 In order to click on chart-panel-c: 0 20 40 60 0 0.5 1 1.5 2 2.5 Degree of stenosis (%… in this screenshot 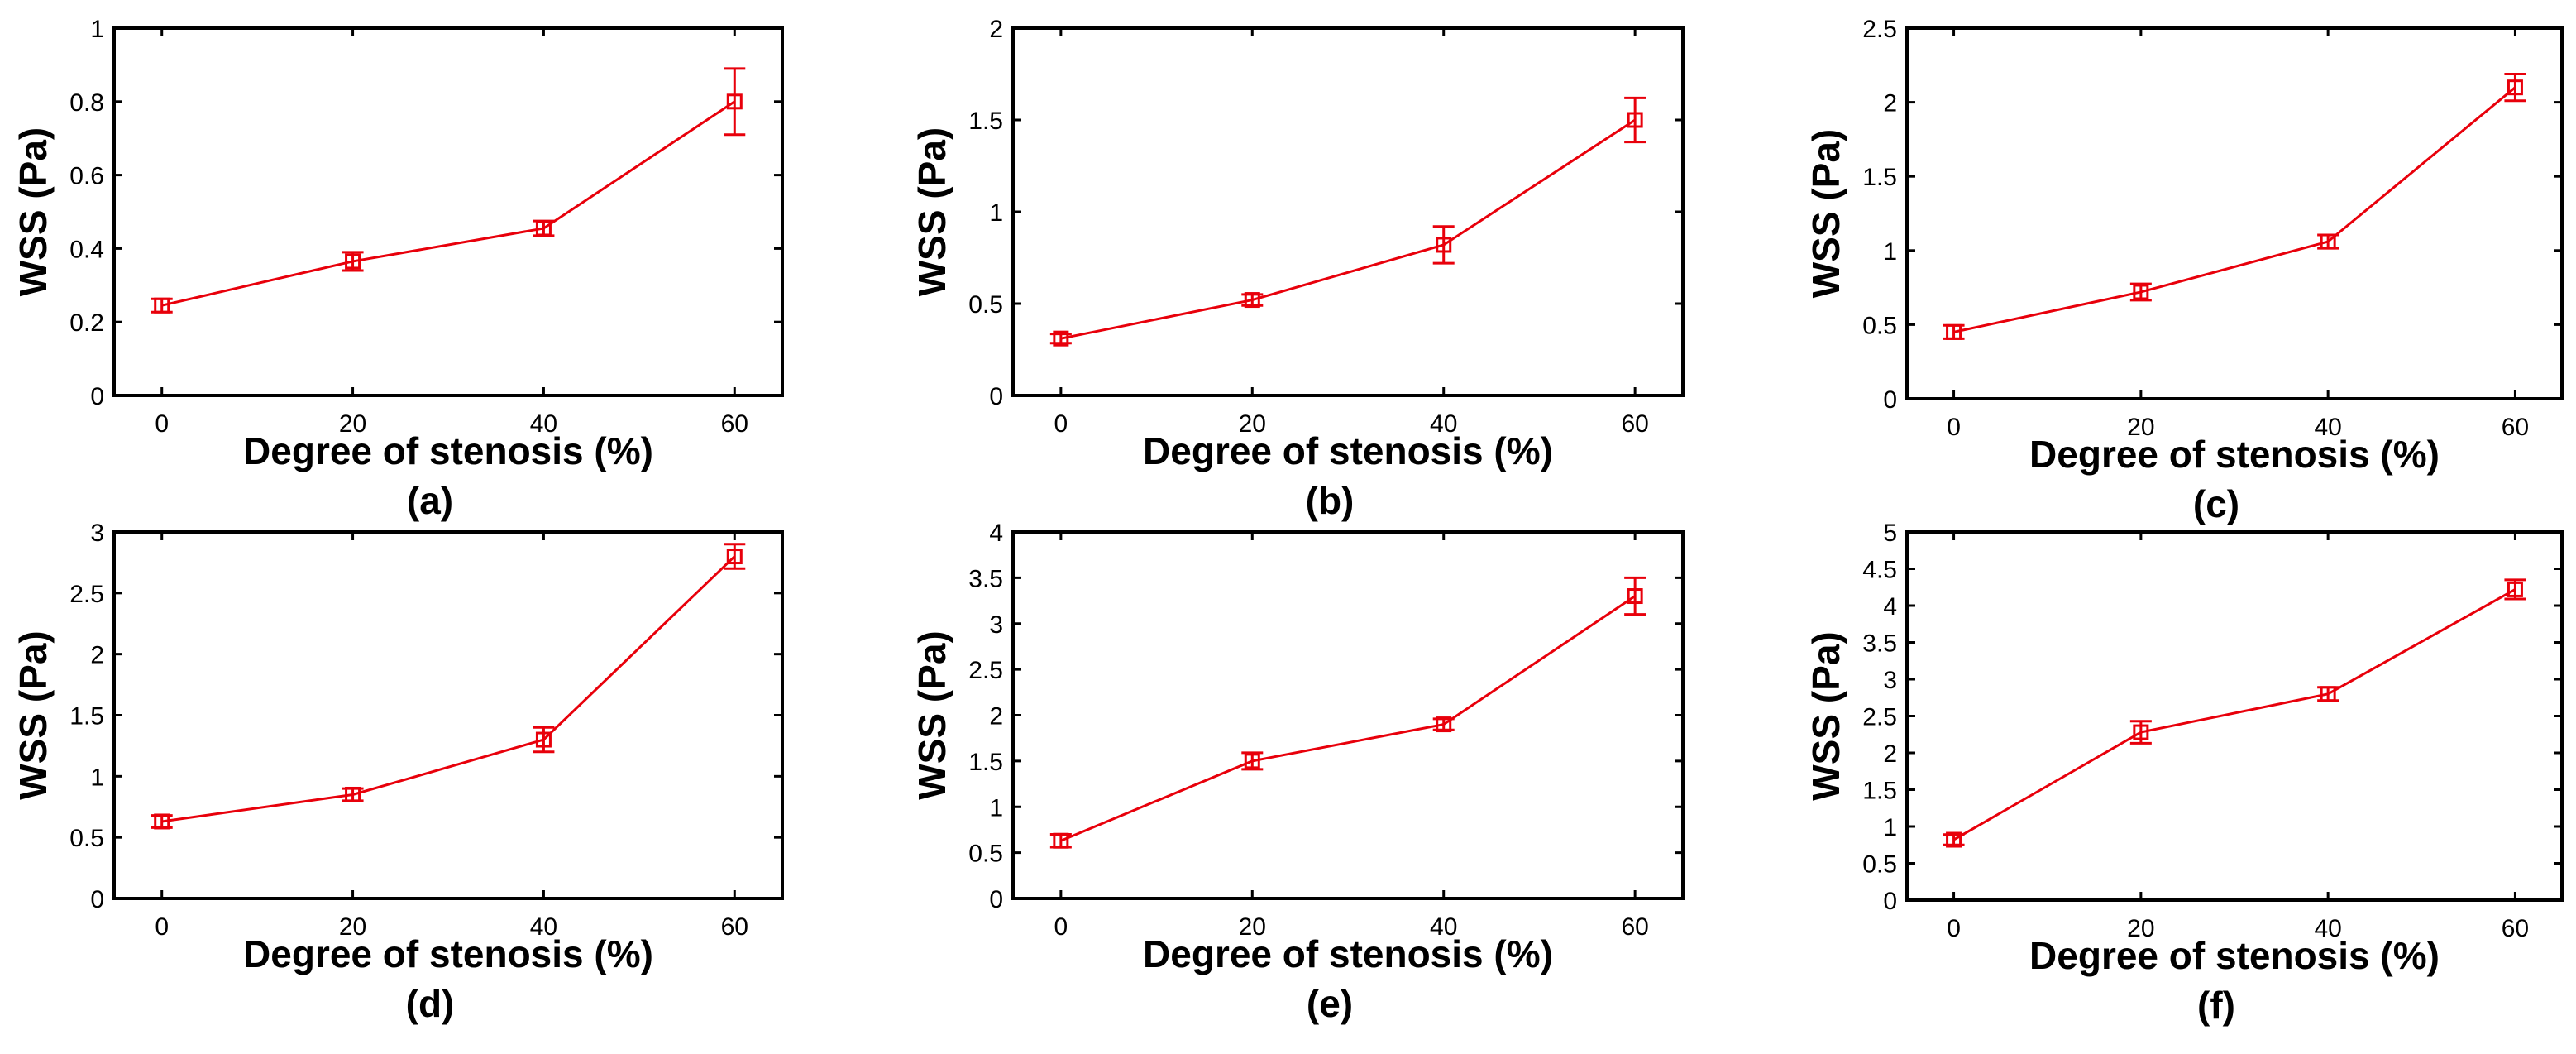, I will do `click(2184, 270)`.